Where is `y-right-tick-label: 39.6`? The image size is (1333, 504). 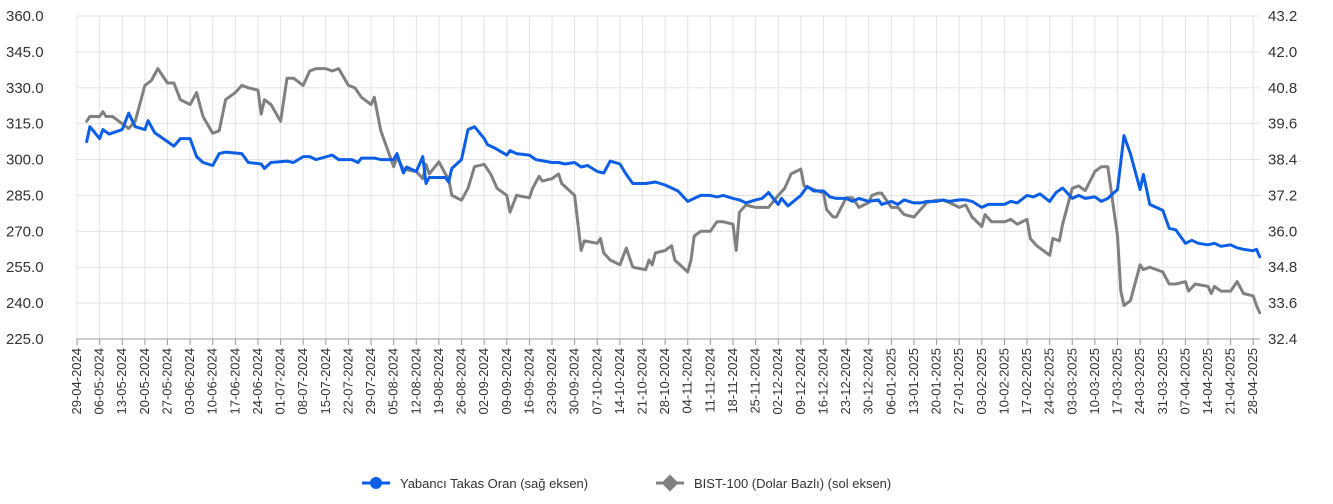
y-right-tick-label: 39.6 is located at coordinates (1282, 124).